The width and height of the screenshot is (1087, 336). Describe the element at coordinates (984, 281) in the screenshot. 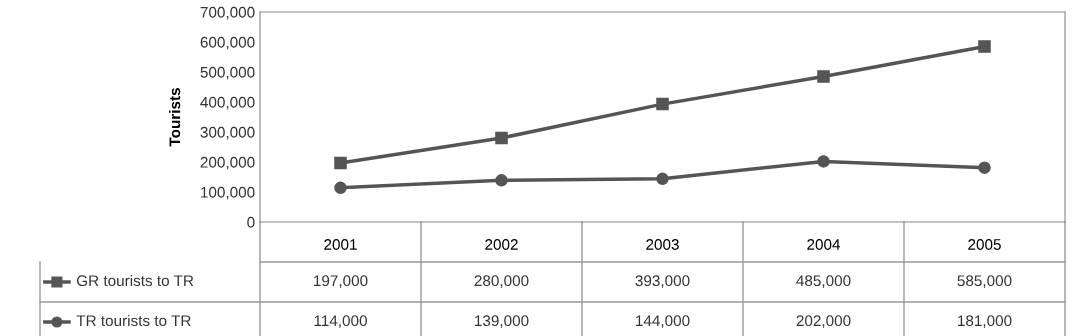

I see `data-label: 585,000` at that location.